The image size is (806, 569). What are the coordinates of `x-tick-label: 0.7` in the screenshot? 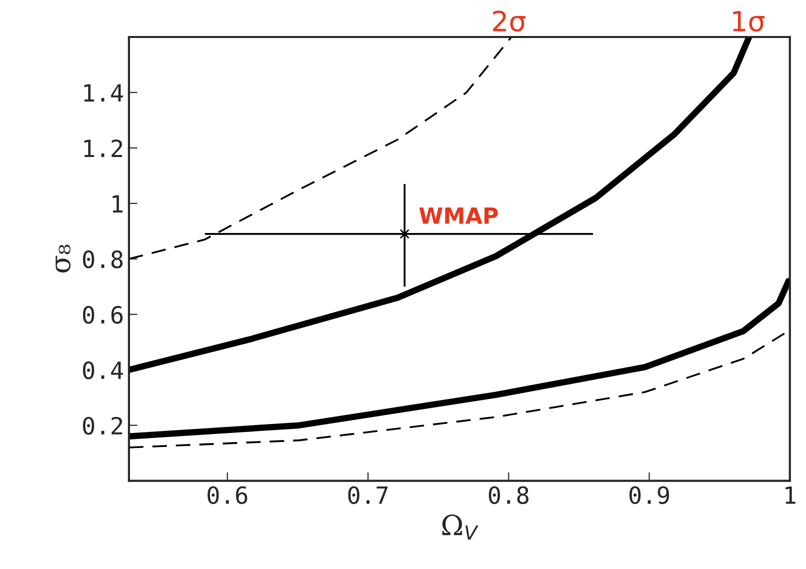 It's located at (368, 495).